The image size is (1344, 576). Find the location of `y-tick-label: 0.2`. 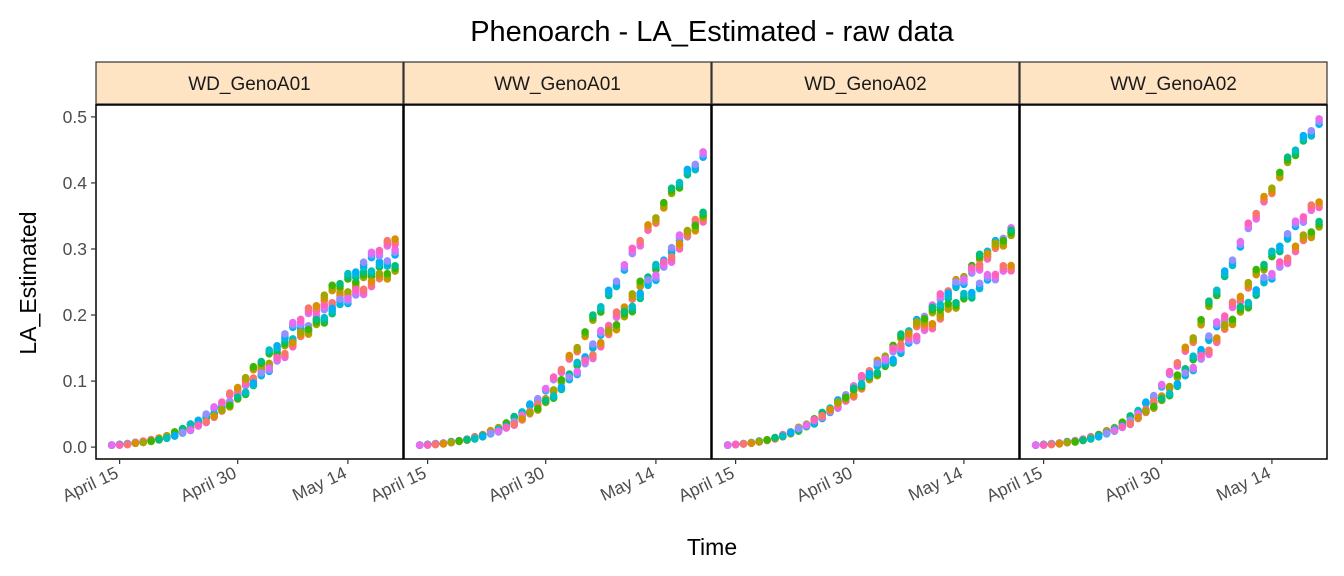

y-tick-label: 0.2 is located at coordinates (75, 315).